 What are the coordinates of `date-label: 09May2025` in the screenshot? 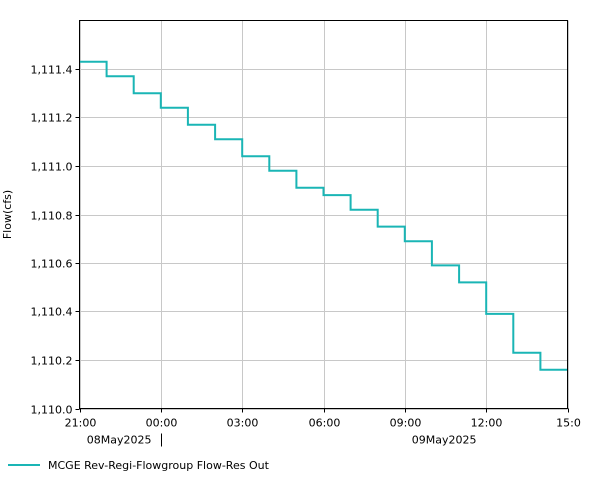 It's located at (444, 440).